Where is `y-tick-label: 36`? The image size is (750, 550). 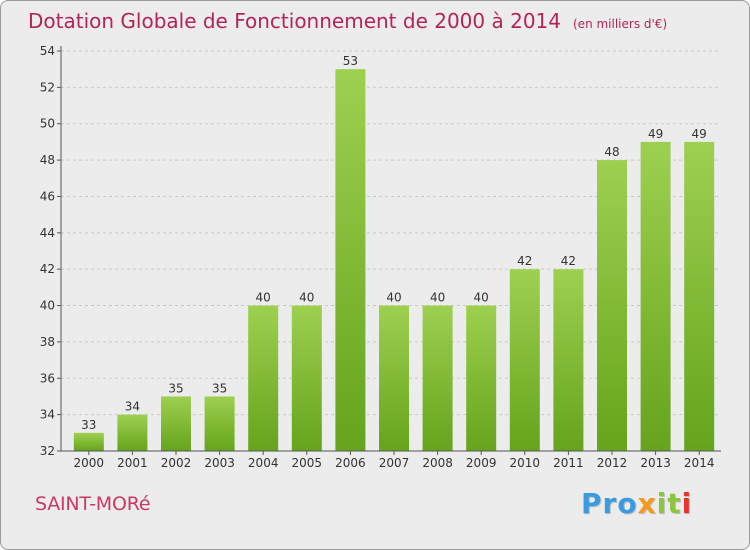 y-tick-label: 36 is located at coordinates (47, 378).